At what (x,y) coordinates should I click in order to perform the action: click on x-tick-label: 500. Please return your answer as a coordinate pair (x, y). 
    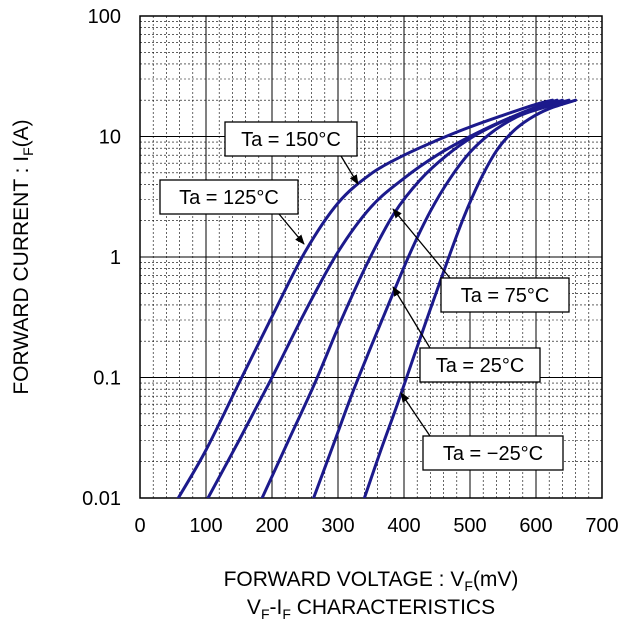
    Looking at the image, I should click on (469, 526).